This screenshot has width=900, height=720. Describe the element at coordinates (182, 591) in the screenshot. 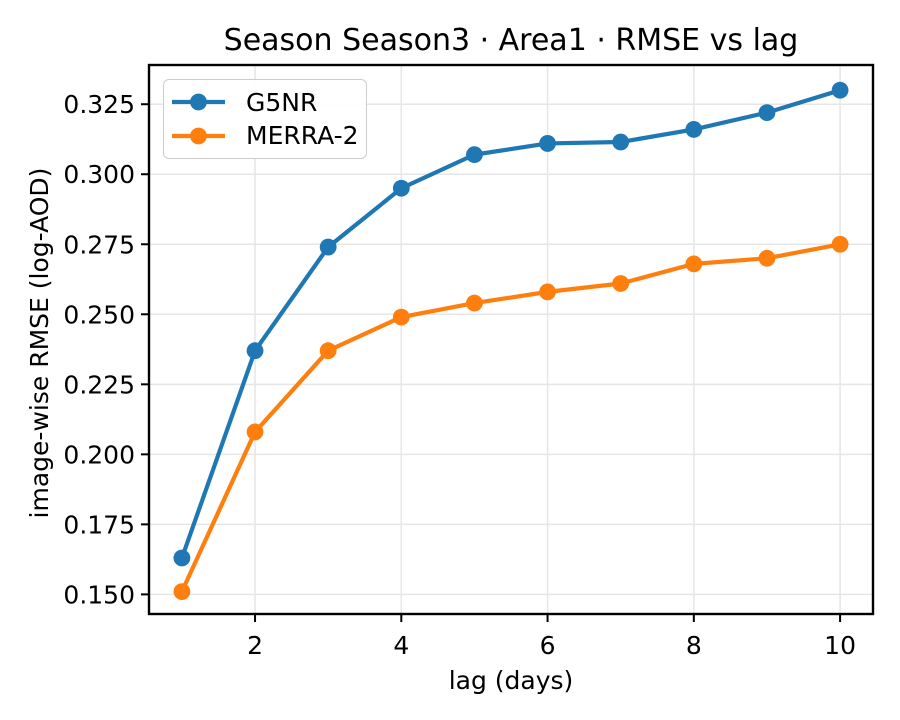

I see `data-point-merra-2-lag1` at that location.